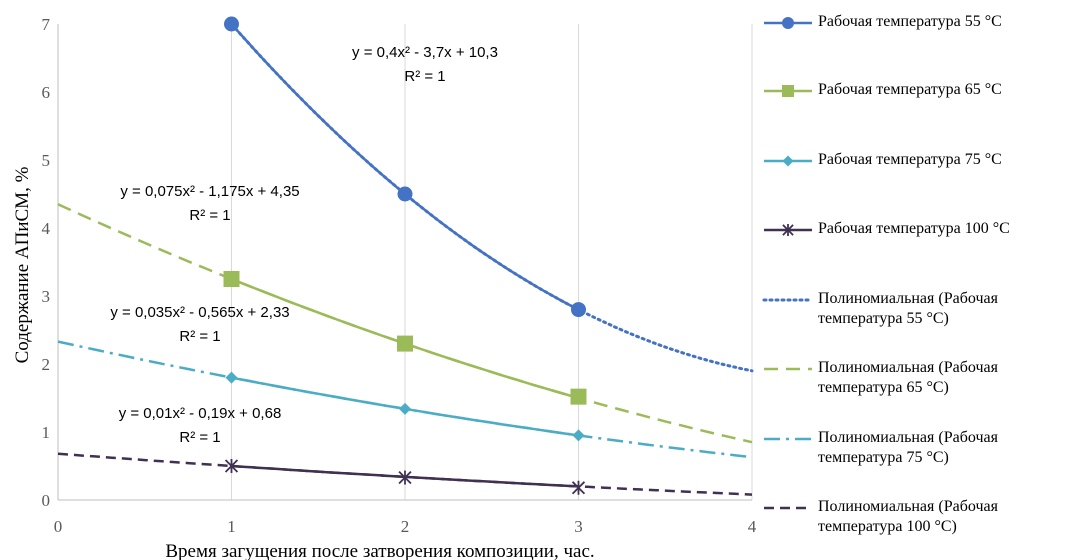 This screenshot has width=1067, height=560. What do you see at coordinates (58, 526) in the screenshot?
I see `x-tick-label: 0` at bounding box center [58, 526].